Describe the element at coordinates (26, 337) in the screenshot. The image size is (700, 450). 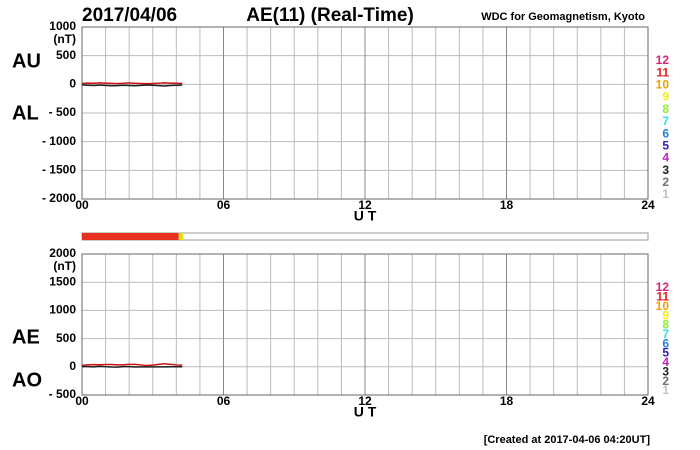
I see `series-label: AE` at that location.